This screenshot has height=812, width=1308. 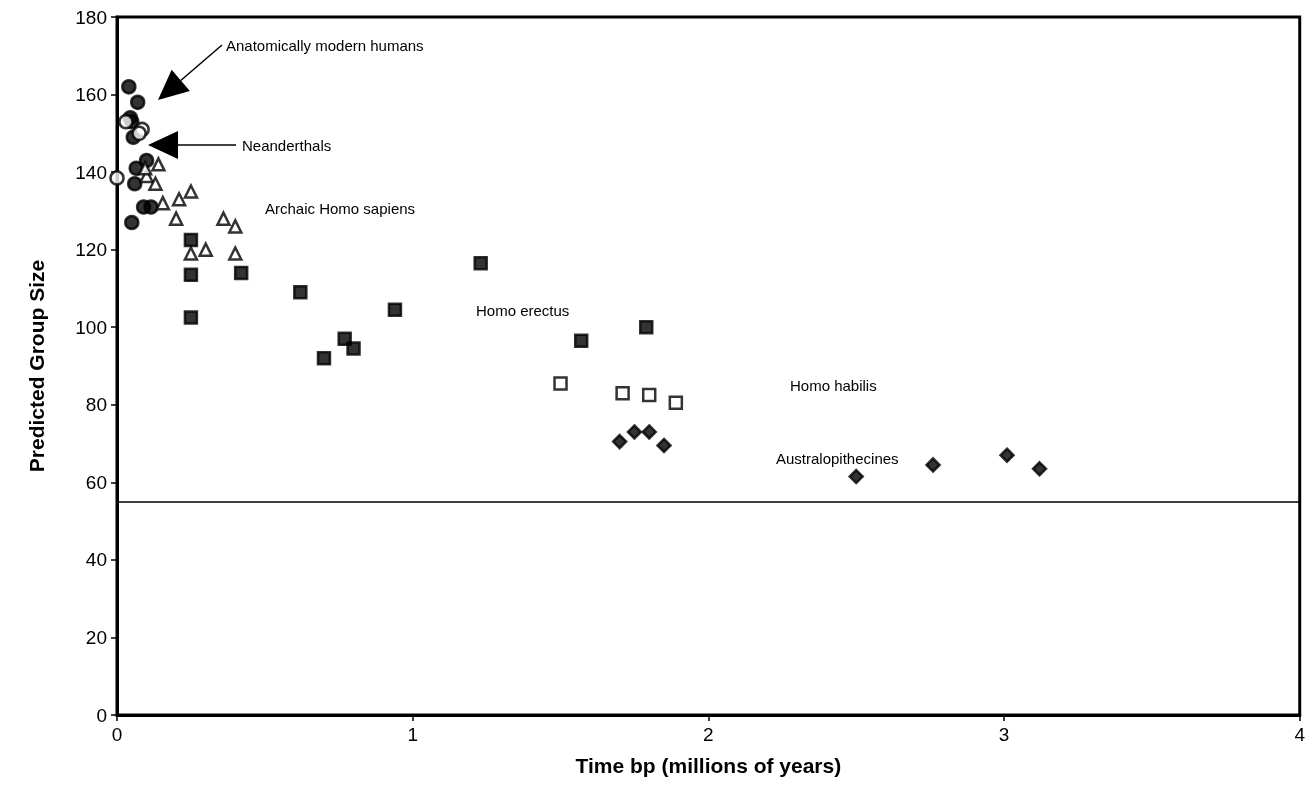 I want to click on x-tick-label: 2, so click(x=708, y=734).